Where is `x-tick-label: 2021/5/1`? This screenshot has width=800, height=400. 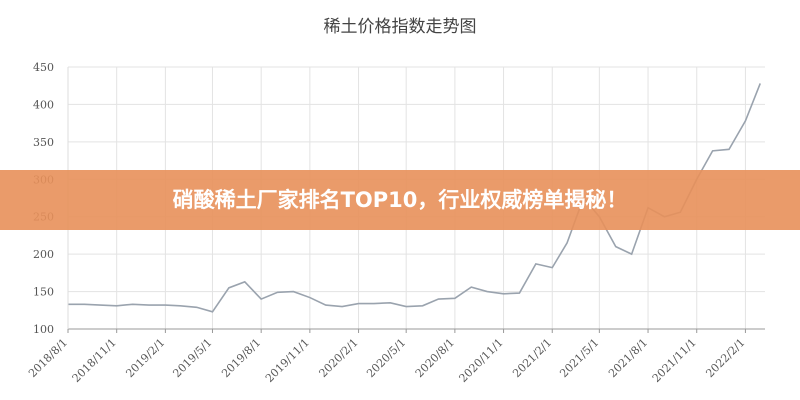 x-tick-label: 2021/5/1 is located at coordinates (579, 358).